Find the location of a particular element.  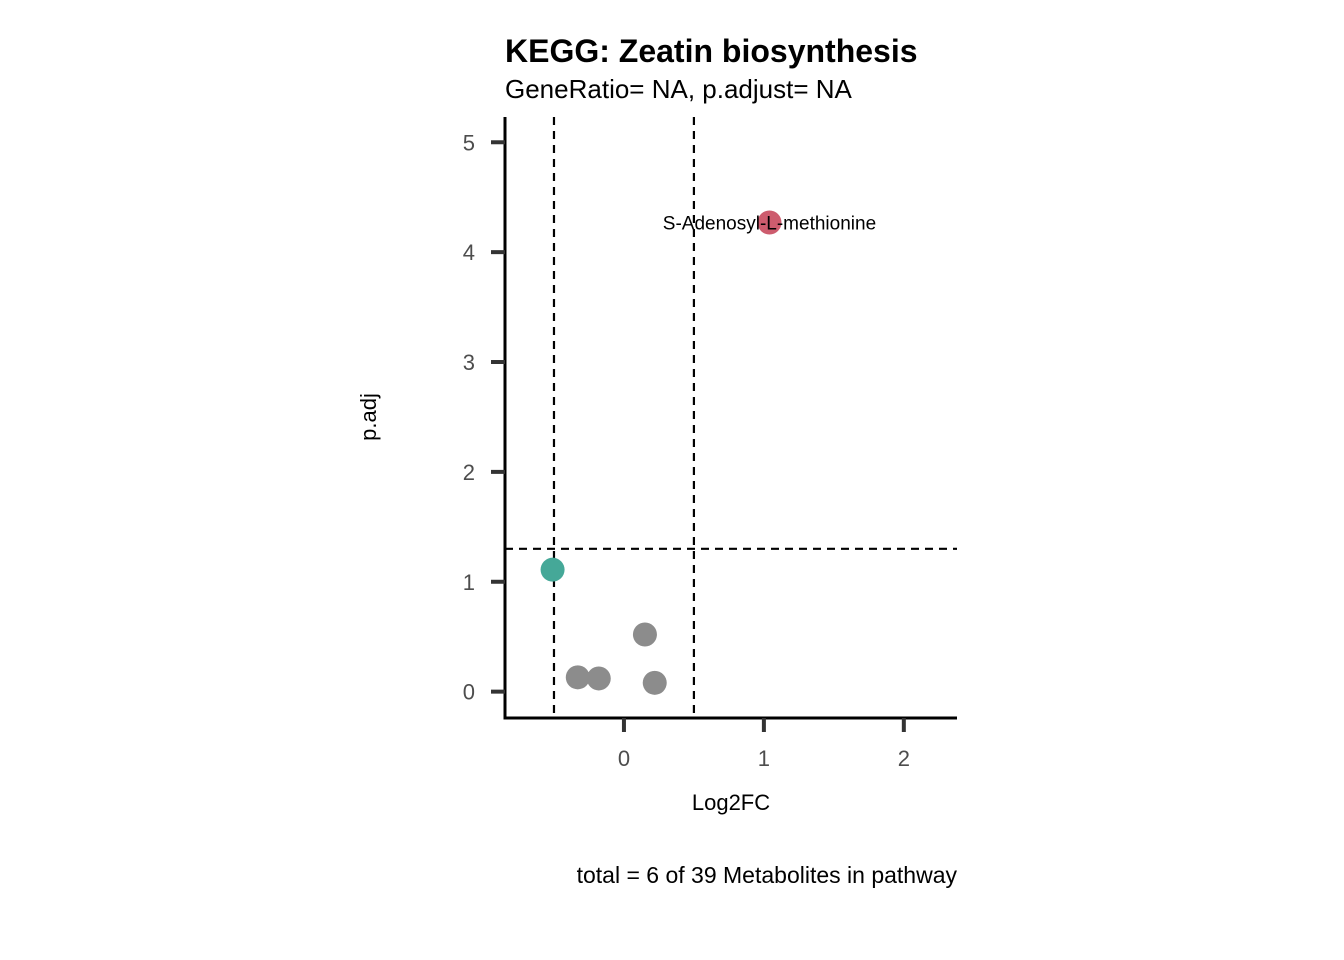

data-points is located at coordinates (661, 452).